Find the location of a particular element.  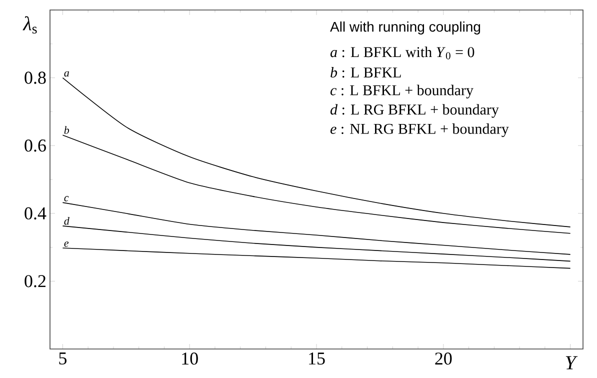

annotation: e : NL RG BFKL + boundary is located at coordinates (419, 130).